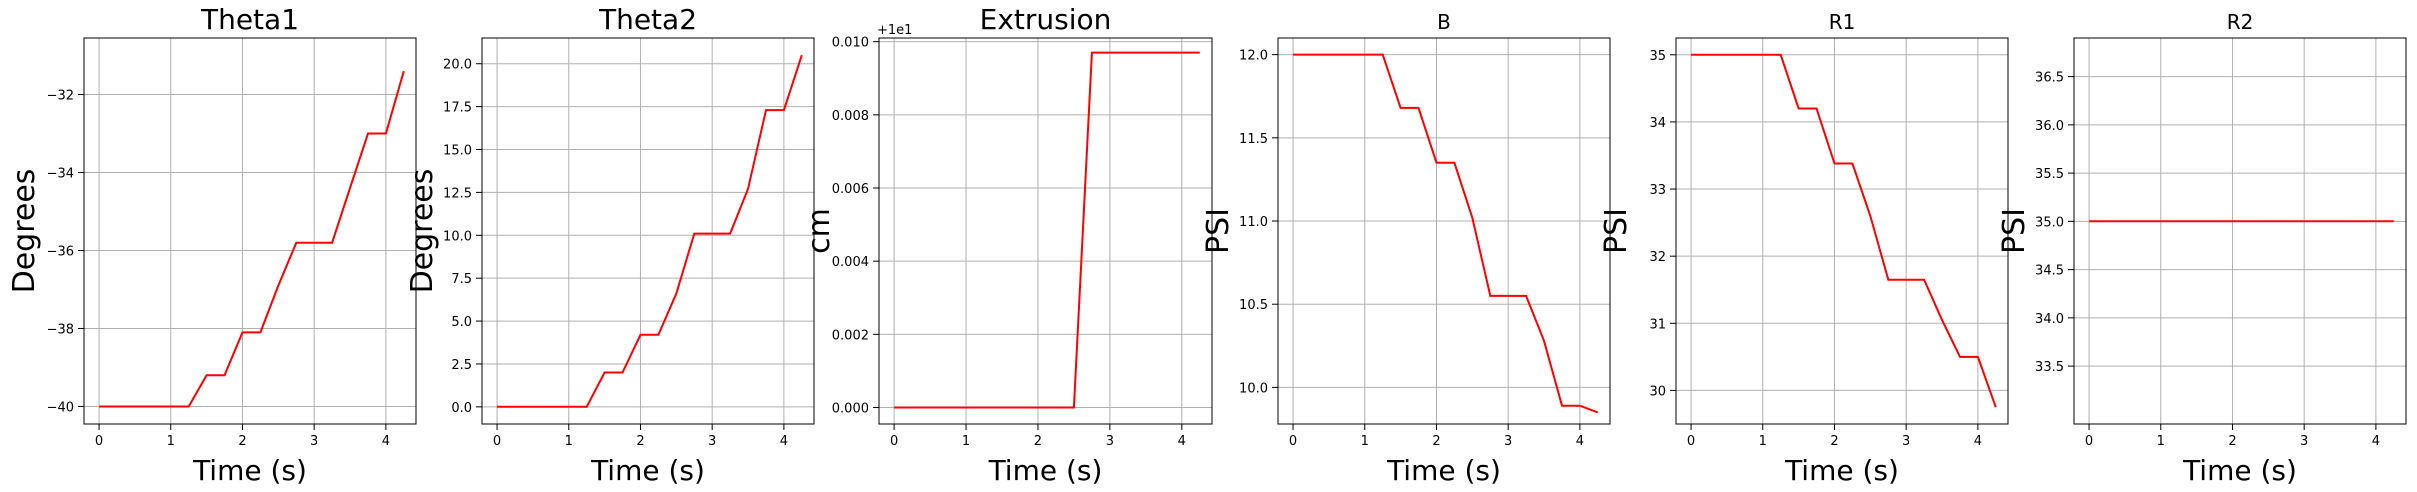 The image size is (2417, 492). Describe the element at coordinates (1657, 324) in the screenshot. I see `y-tick-label: 31` at that location.